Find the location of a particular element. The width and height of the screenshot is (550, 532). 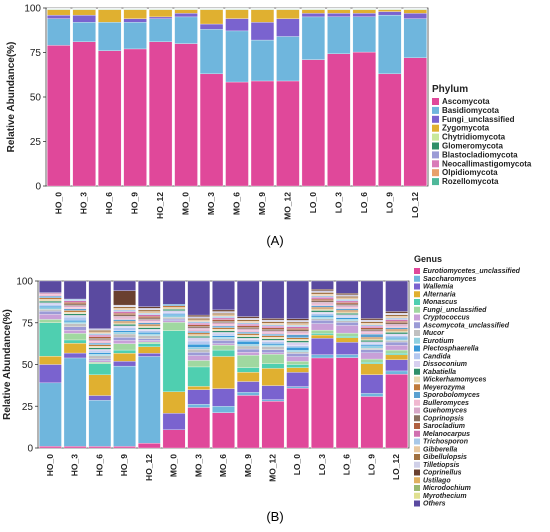

bar-segment-mo-12-ascomycota-unclassified is located at coordinates (273, 351).